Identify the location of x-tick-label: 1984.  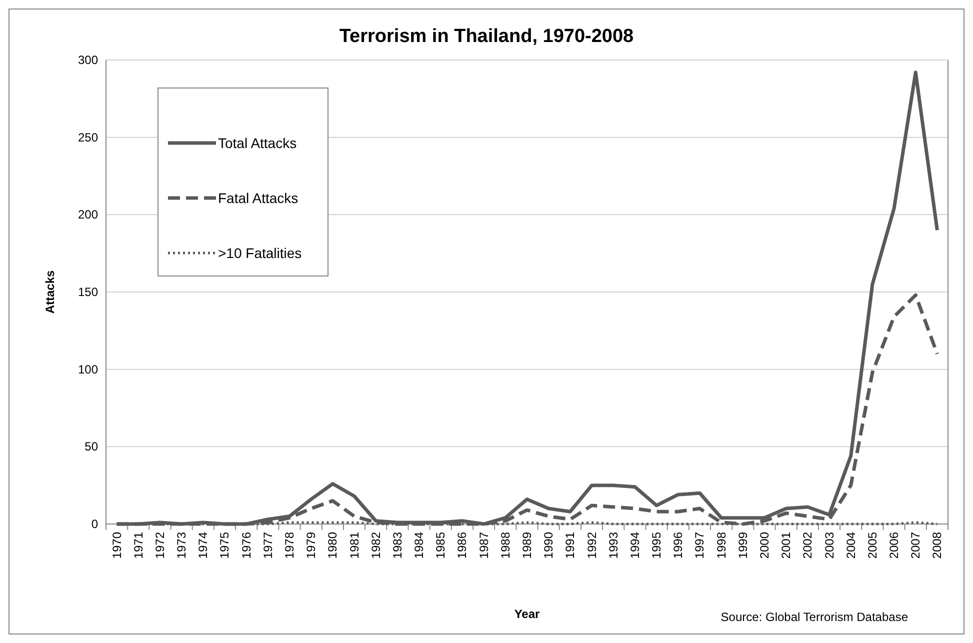
(419, 545).